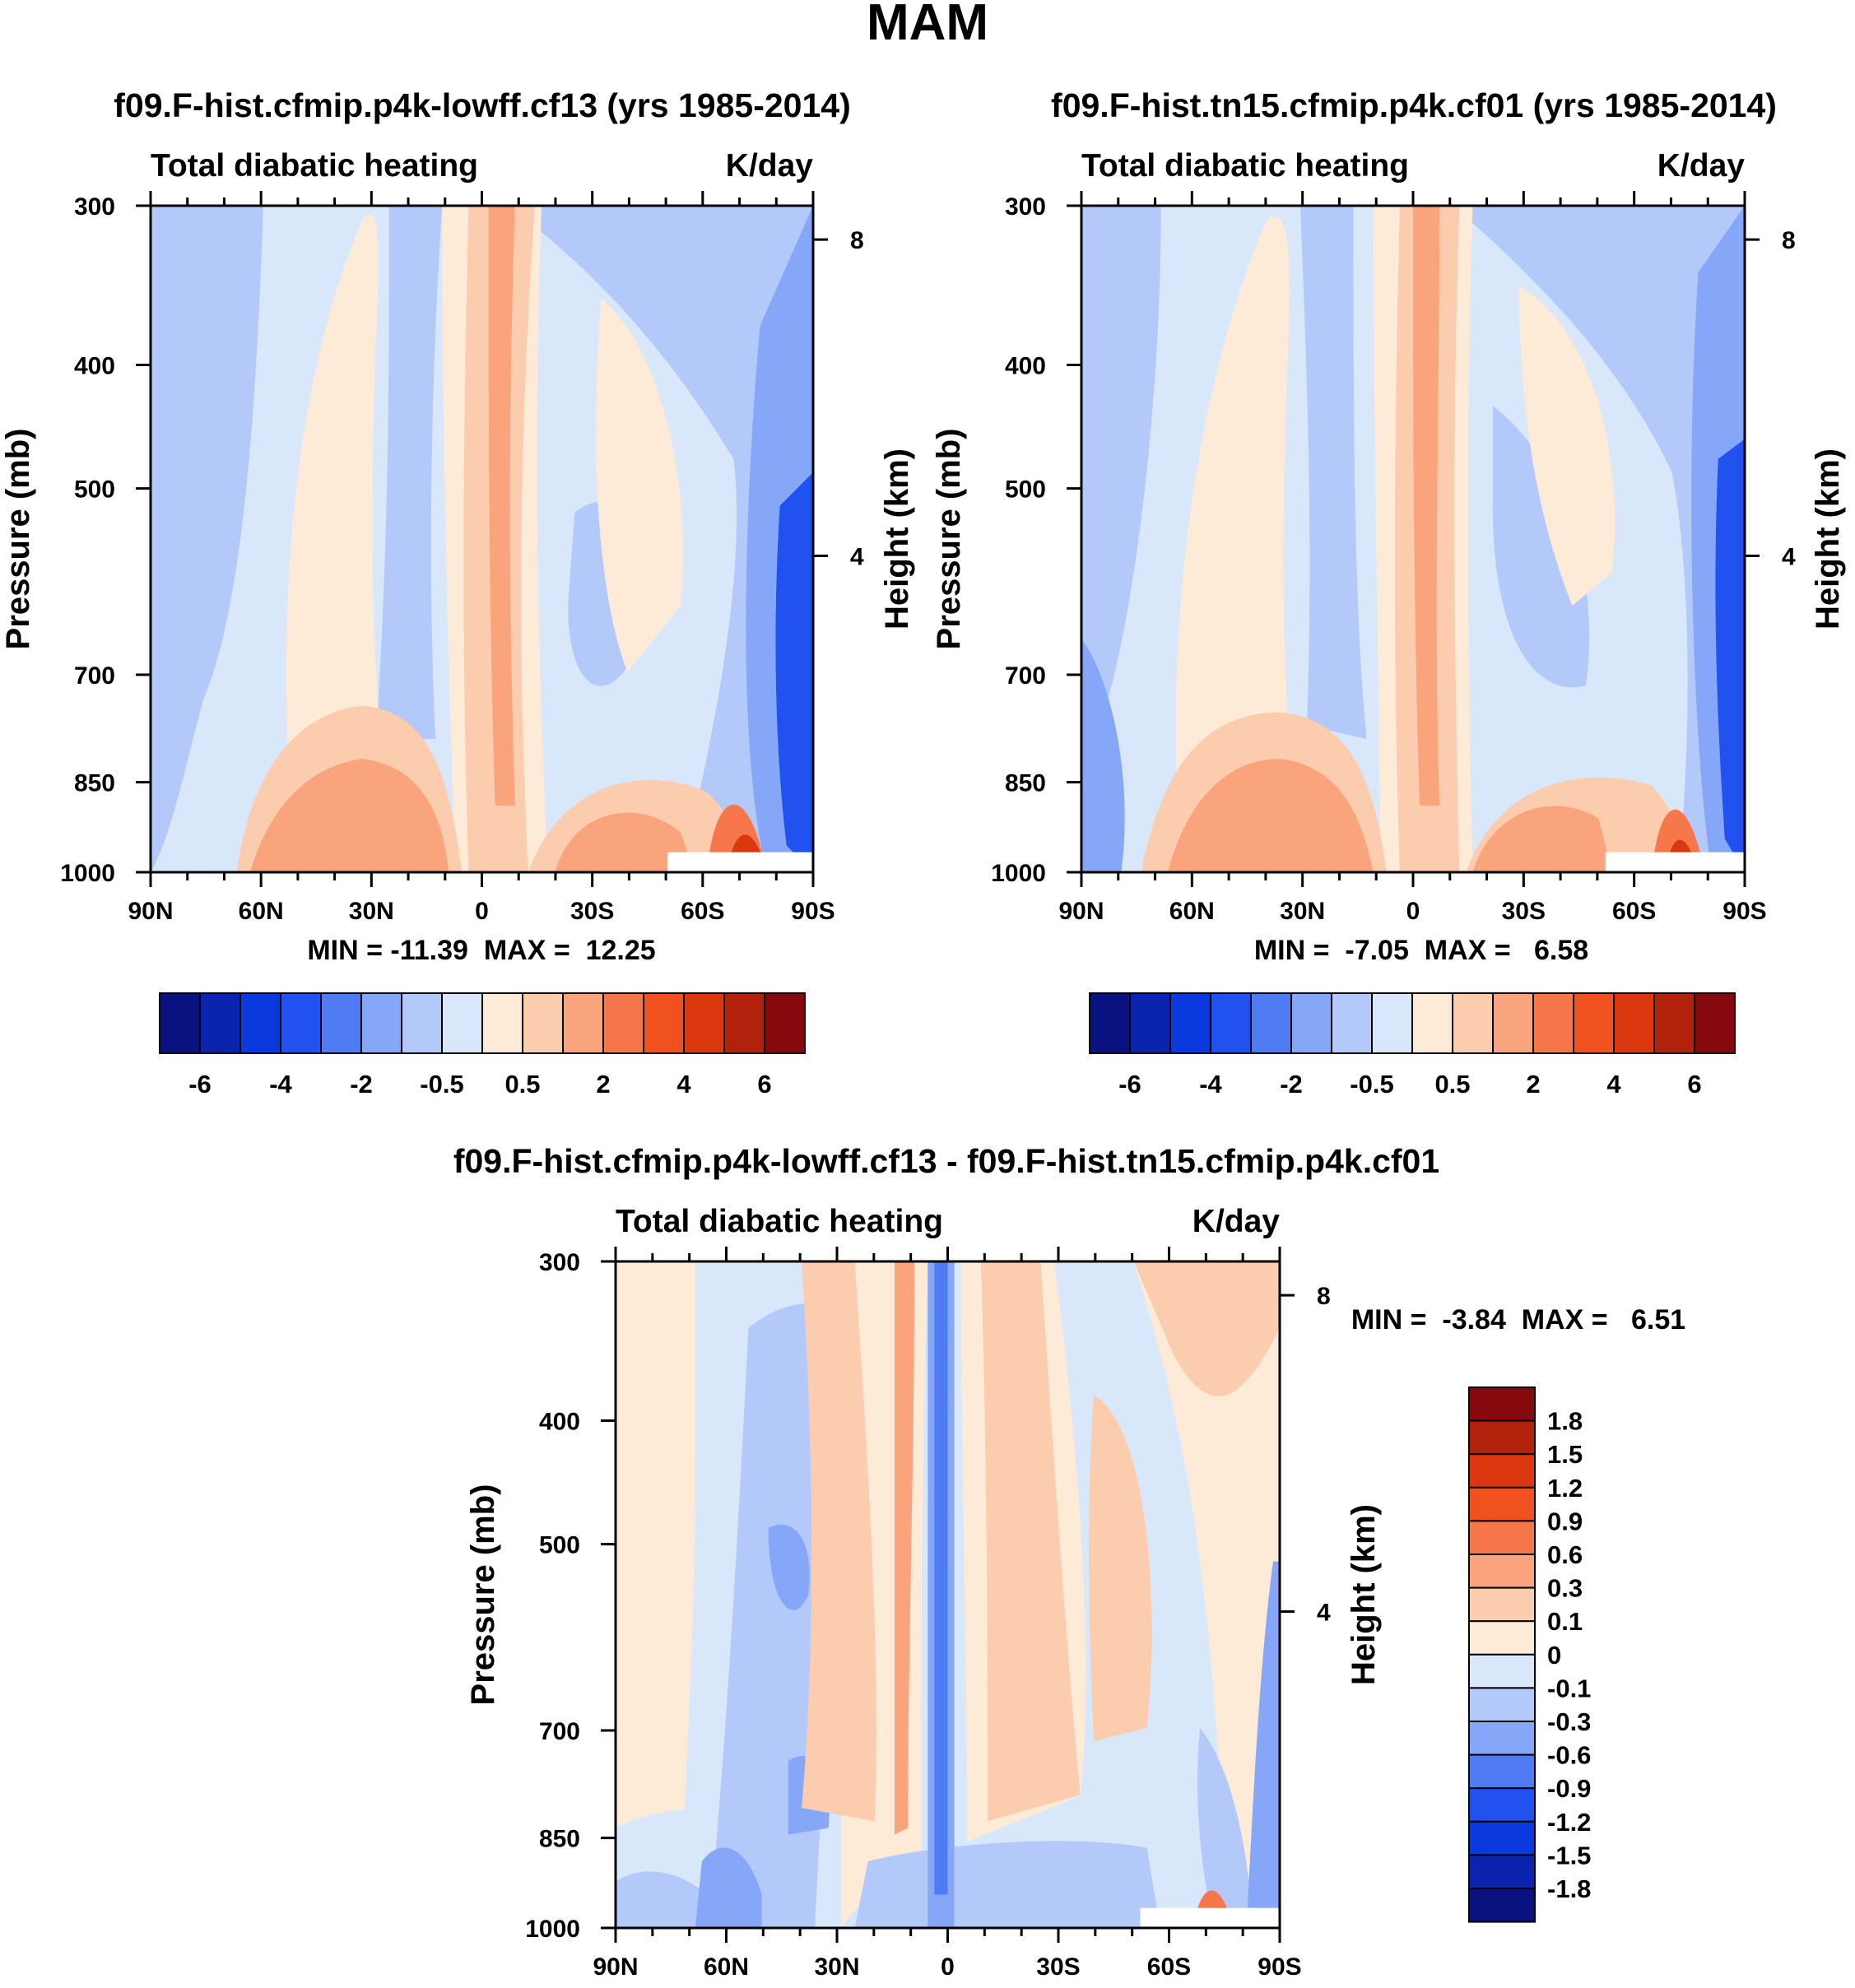 The image size is (1855, 1988). I want to click on panel-3-ylabel: Pressure (mb), so click(483, 1595).